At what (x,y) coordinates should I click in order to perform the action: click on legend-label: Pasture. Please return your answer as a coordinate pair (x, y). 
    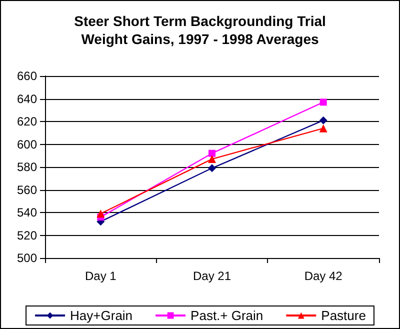
    Looking at the image, I should click on (343, 315).